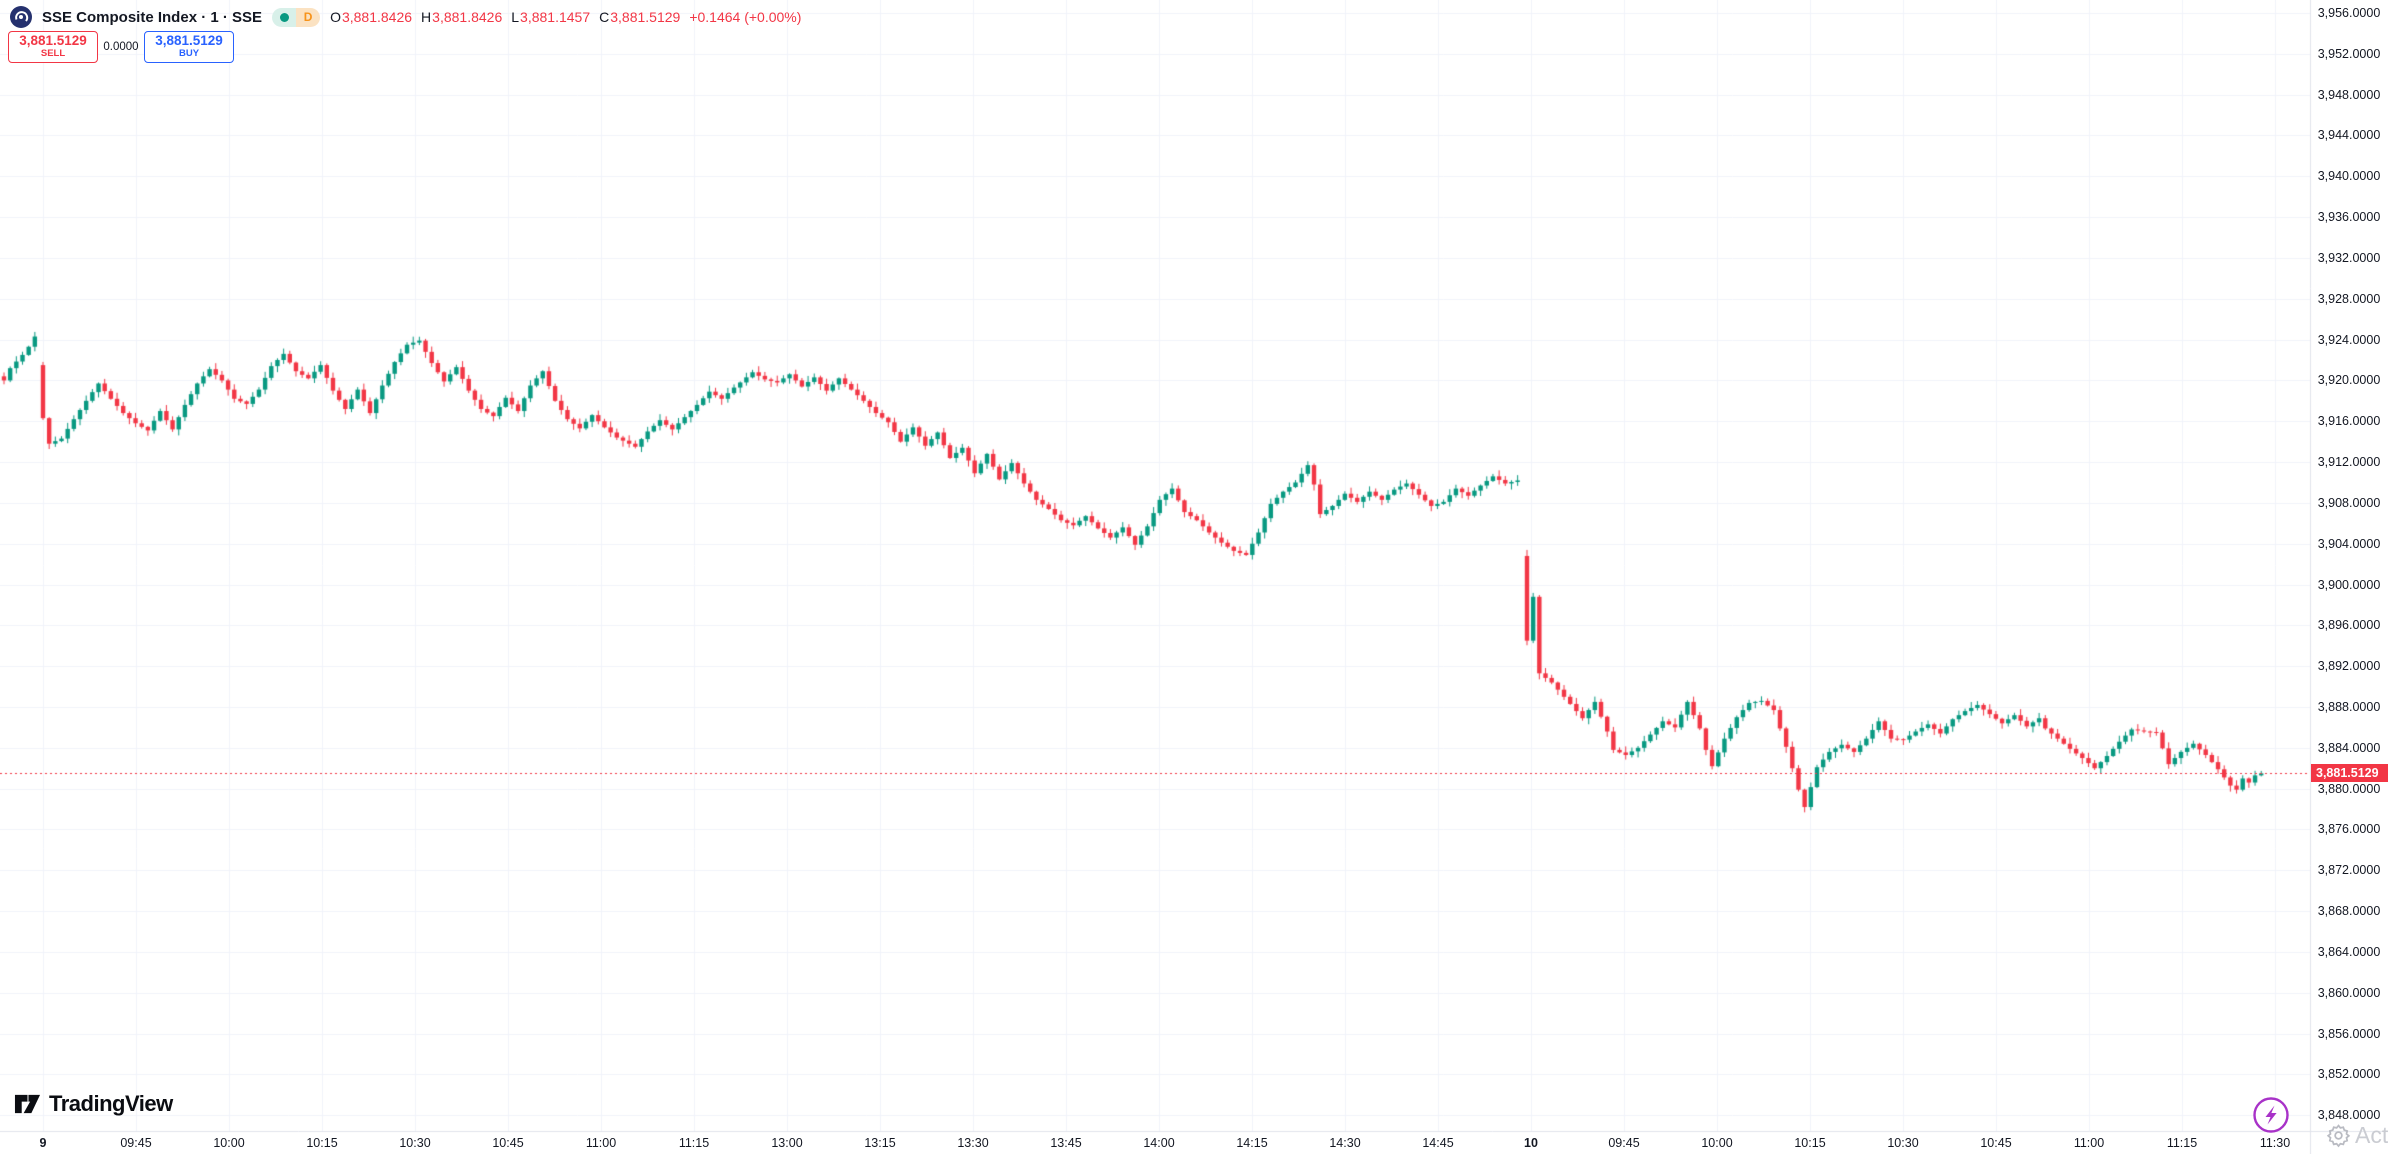 Image resolution: width=2388 pixels, height=1154 pixels. What do you see at coordinates (645, 17) in the screenshot?
I see `close-value: 3,881.5129` at bounding box center [645, 17].